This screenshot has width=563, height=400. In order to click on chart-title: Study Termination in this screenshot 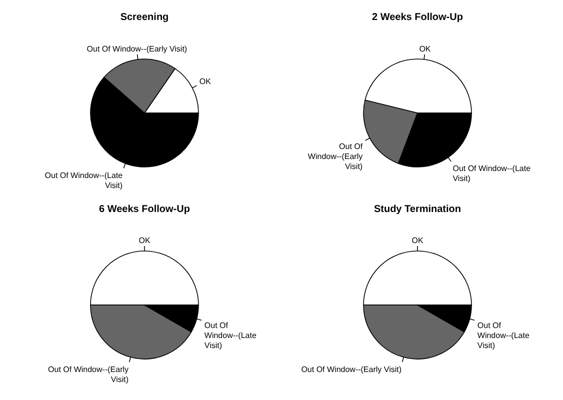, I will do `click(417, 210)`.